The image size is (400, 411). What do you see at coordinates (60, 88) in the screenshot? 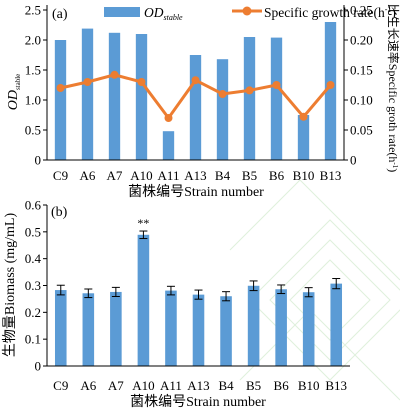
I see `rate-point-C9` at bounding box center [60, 88].